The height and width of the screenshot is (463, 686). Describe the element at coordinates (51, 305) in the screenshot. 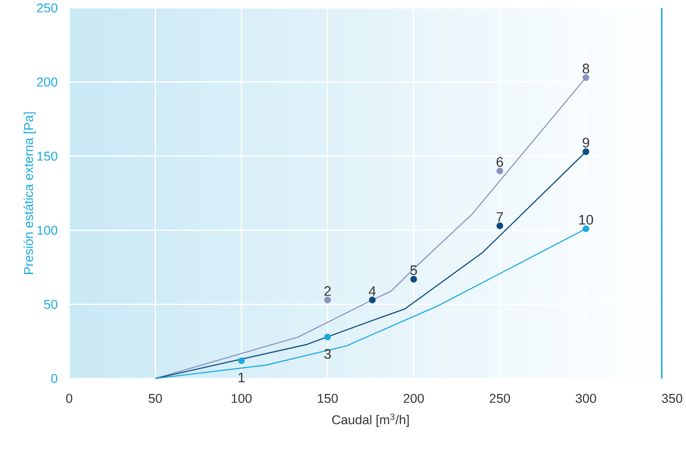

I see `y-tick-label: 50` at that location.